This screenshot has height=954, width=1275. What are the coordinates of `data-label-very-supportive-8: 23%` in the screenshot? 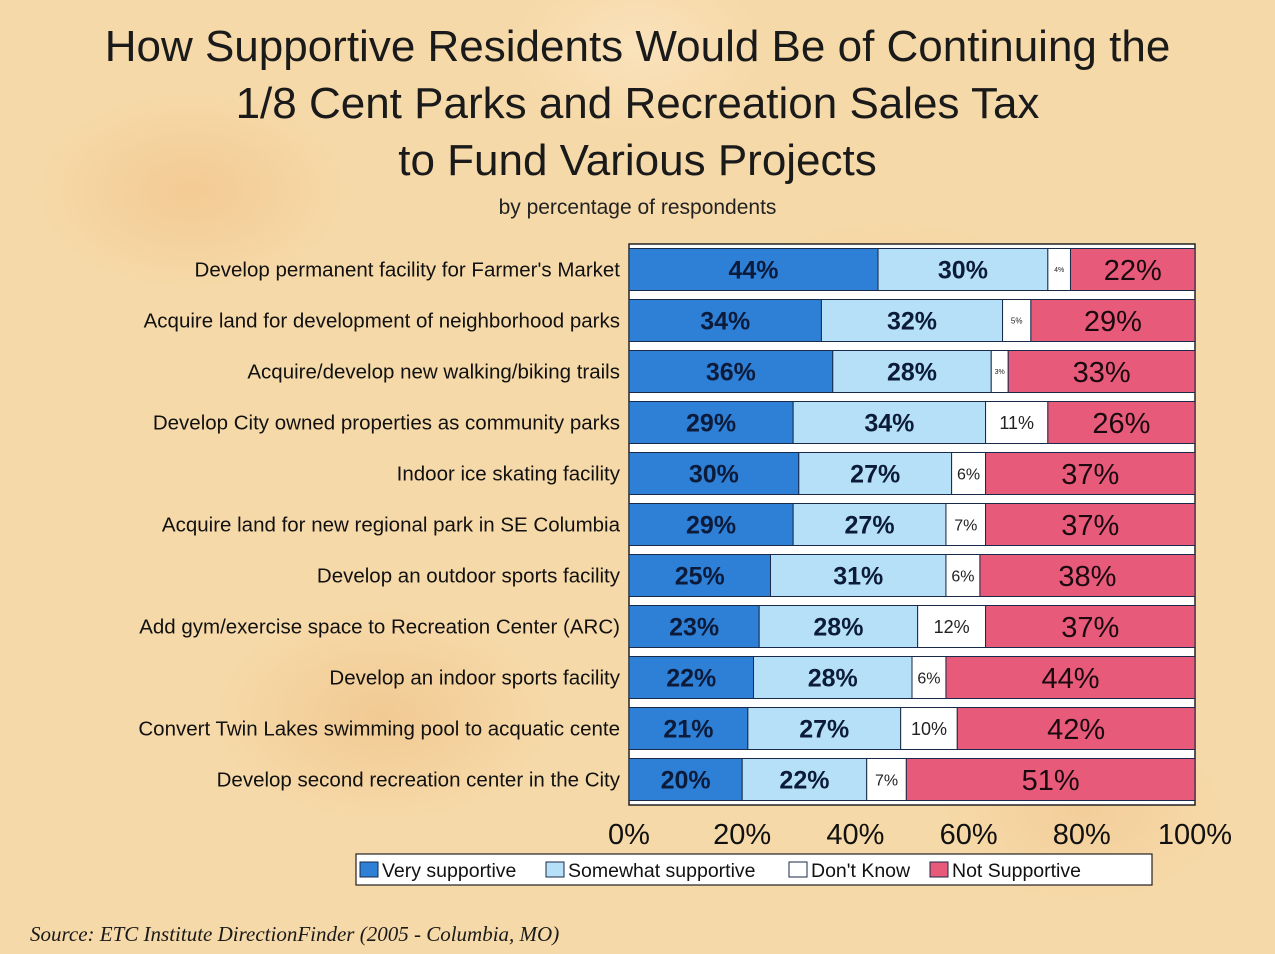 It's located at (694, 628).